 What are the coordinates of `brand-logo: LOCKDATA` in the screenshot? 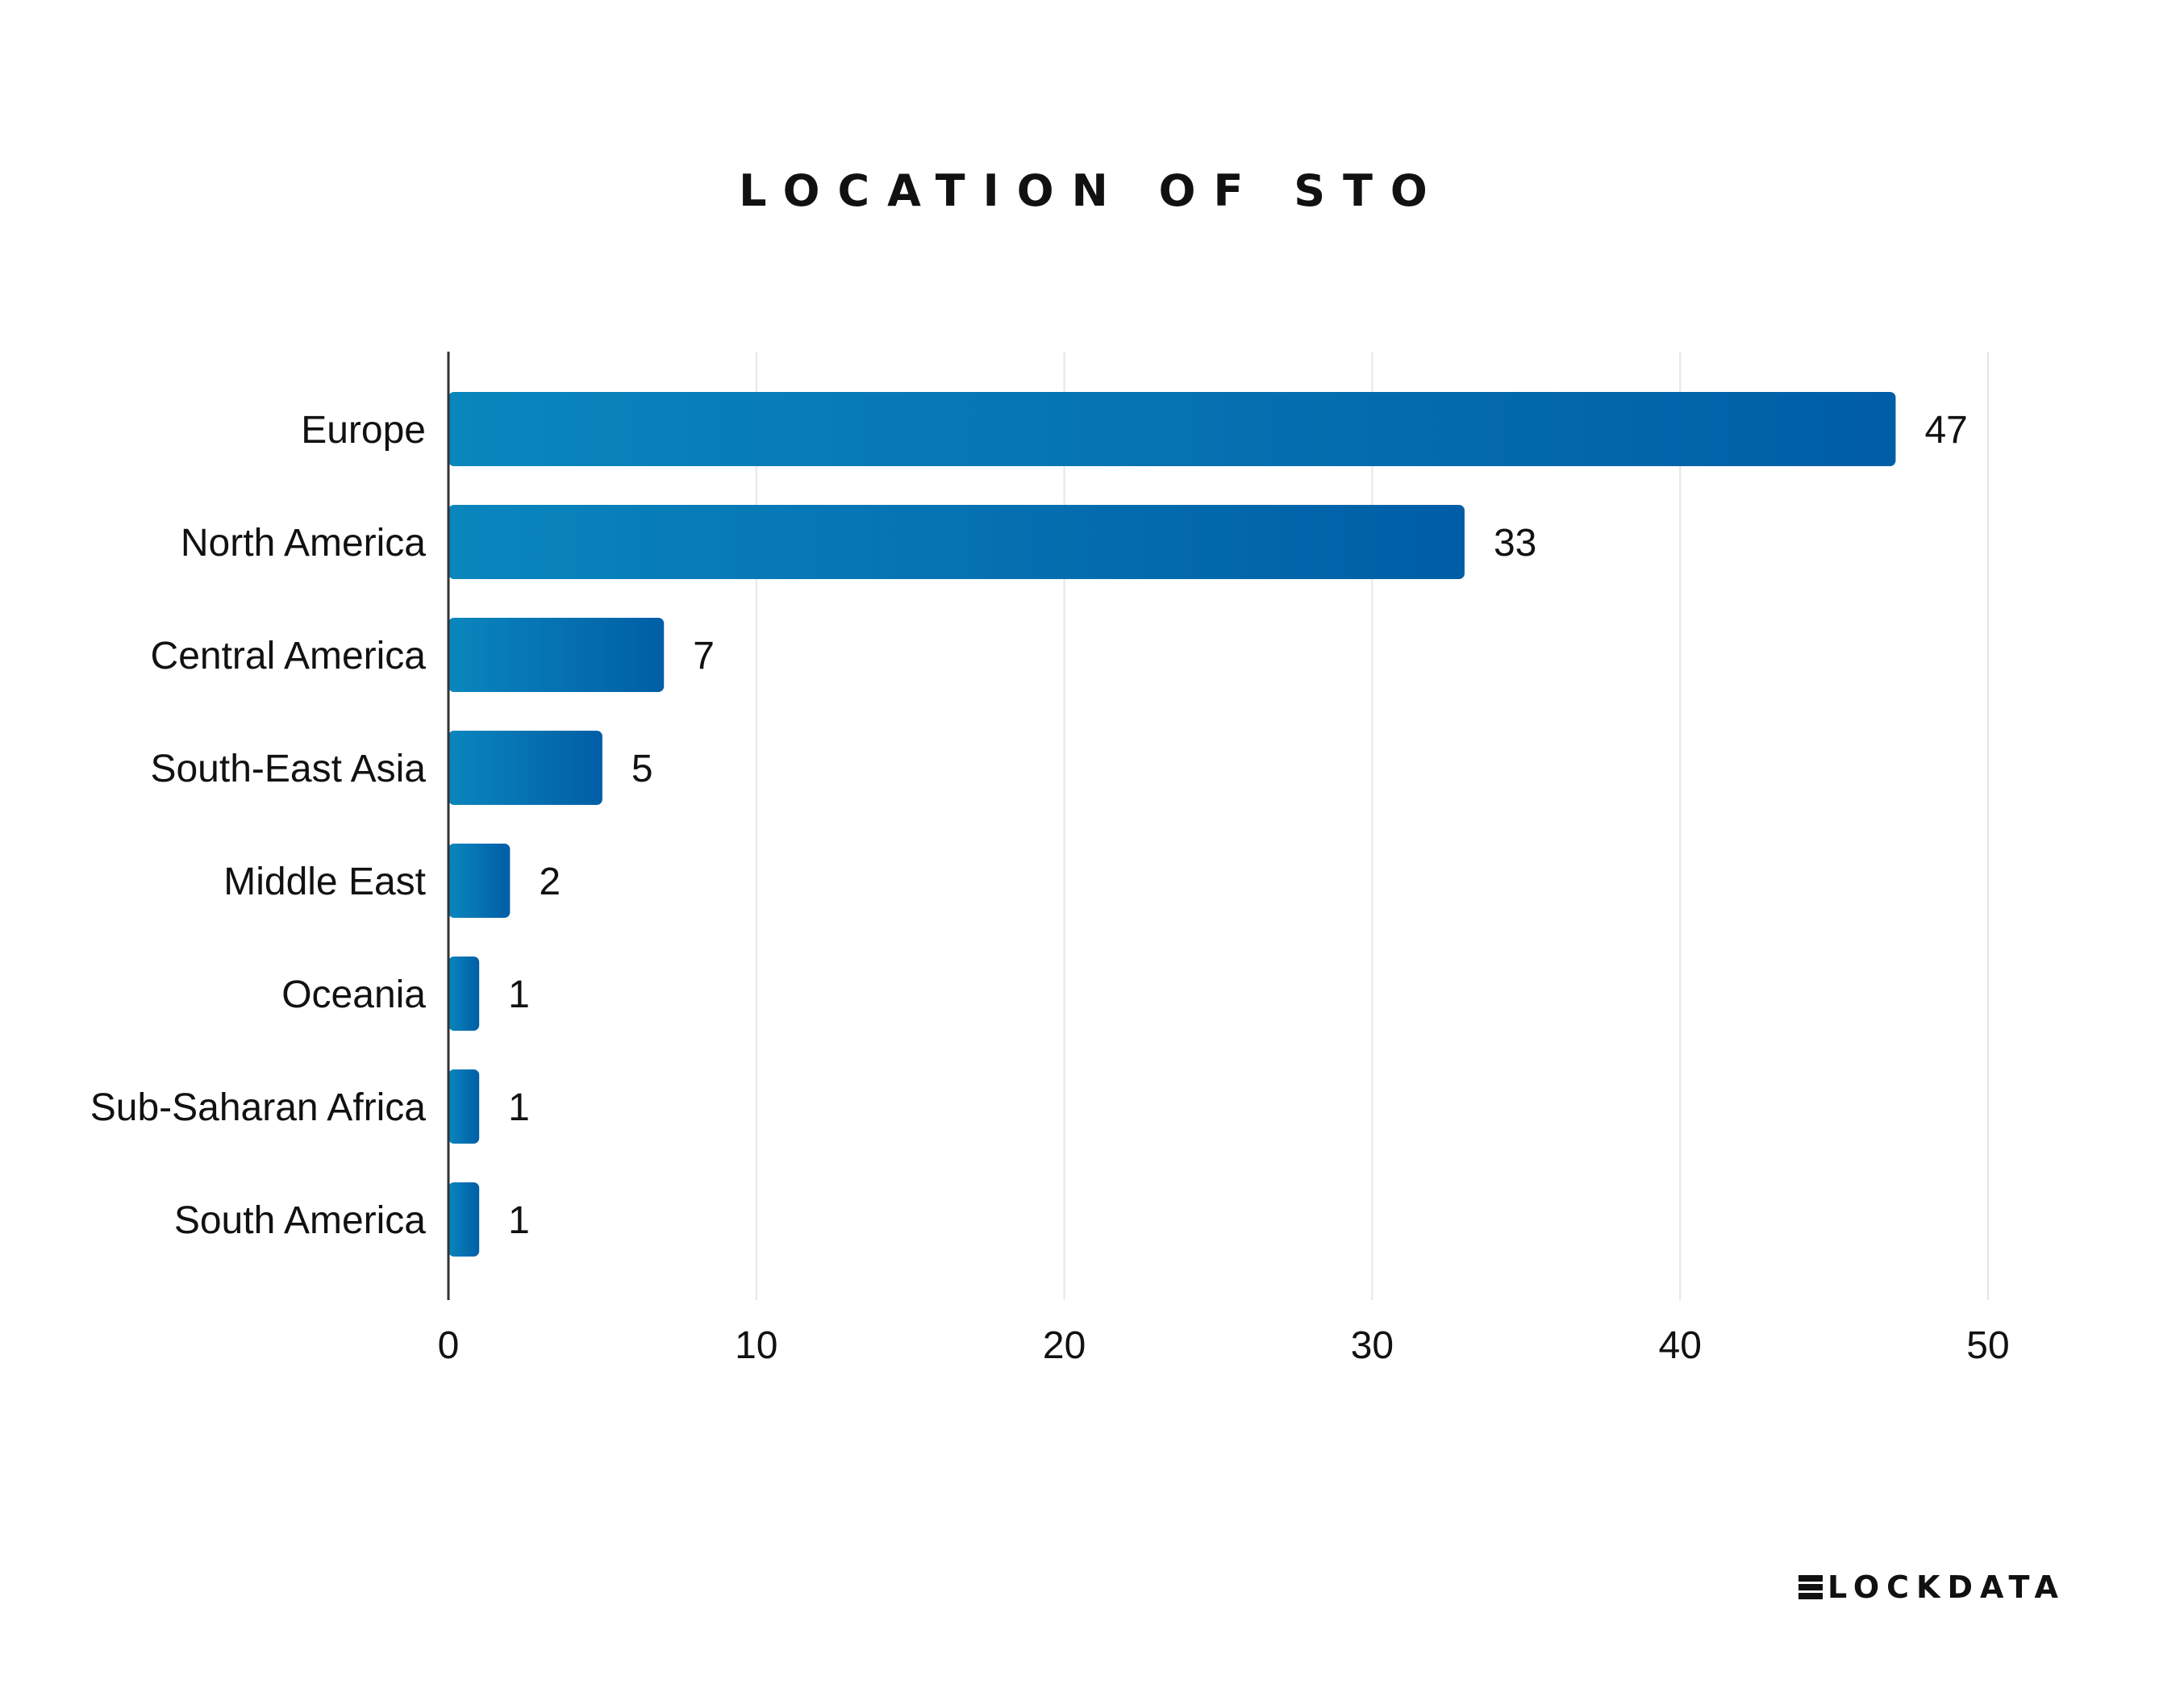 It's located at (1932, 1587).